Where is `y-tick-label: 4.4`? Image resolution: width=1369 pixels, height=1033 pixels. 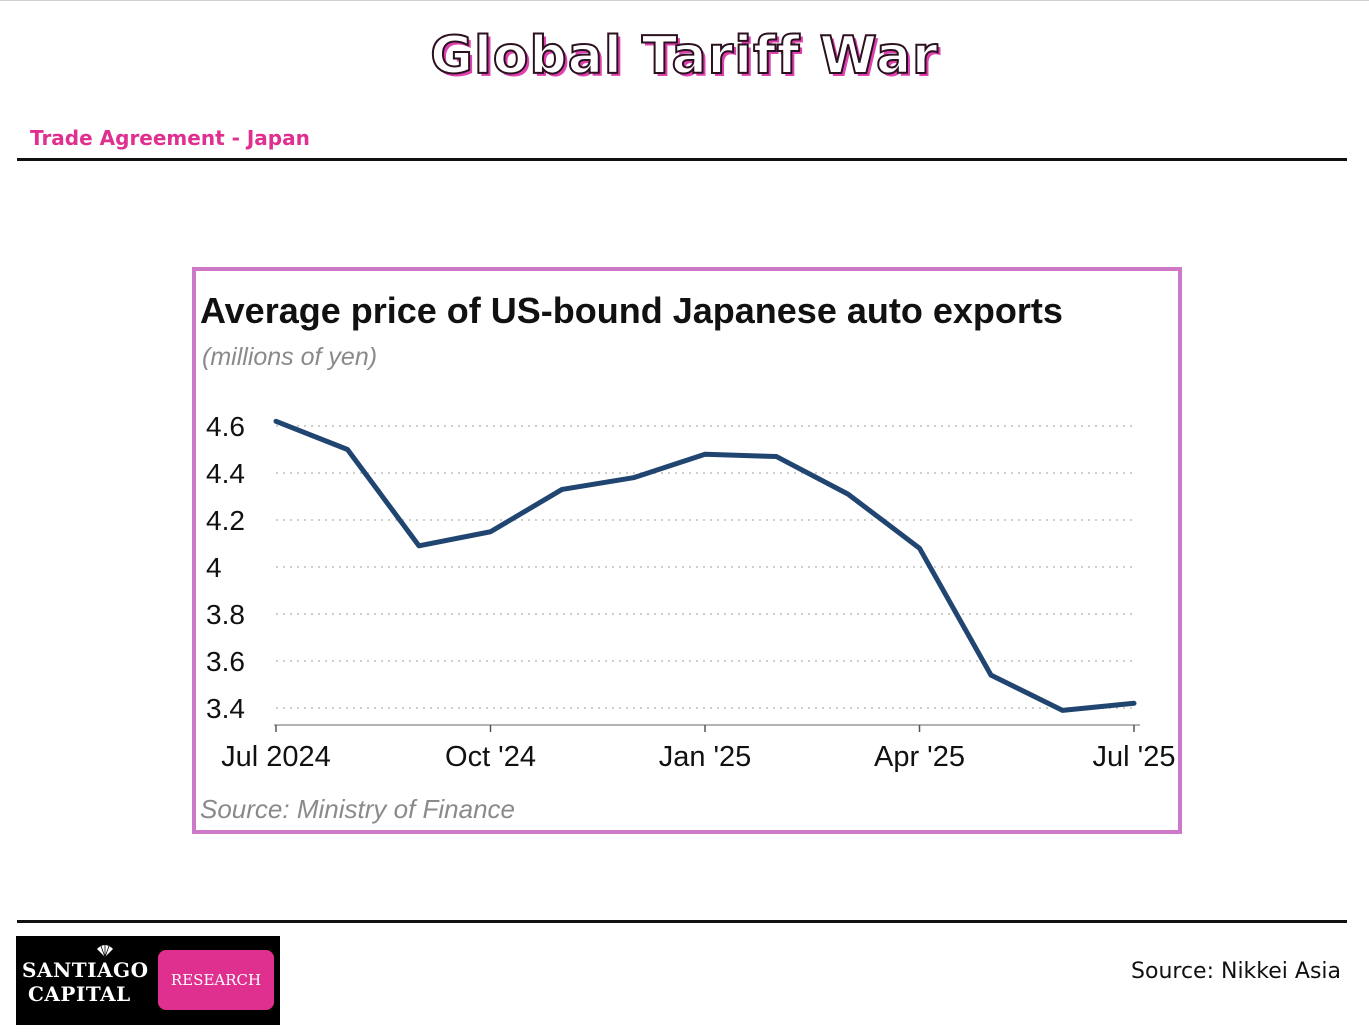 y-tick-label: 4.4 is located at coordinates (225, 473).